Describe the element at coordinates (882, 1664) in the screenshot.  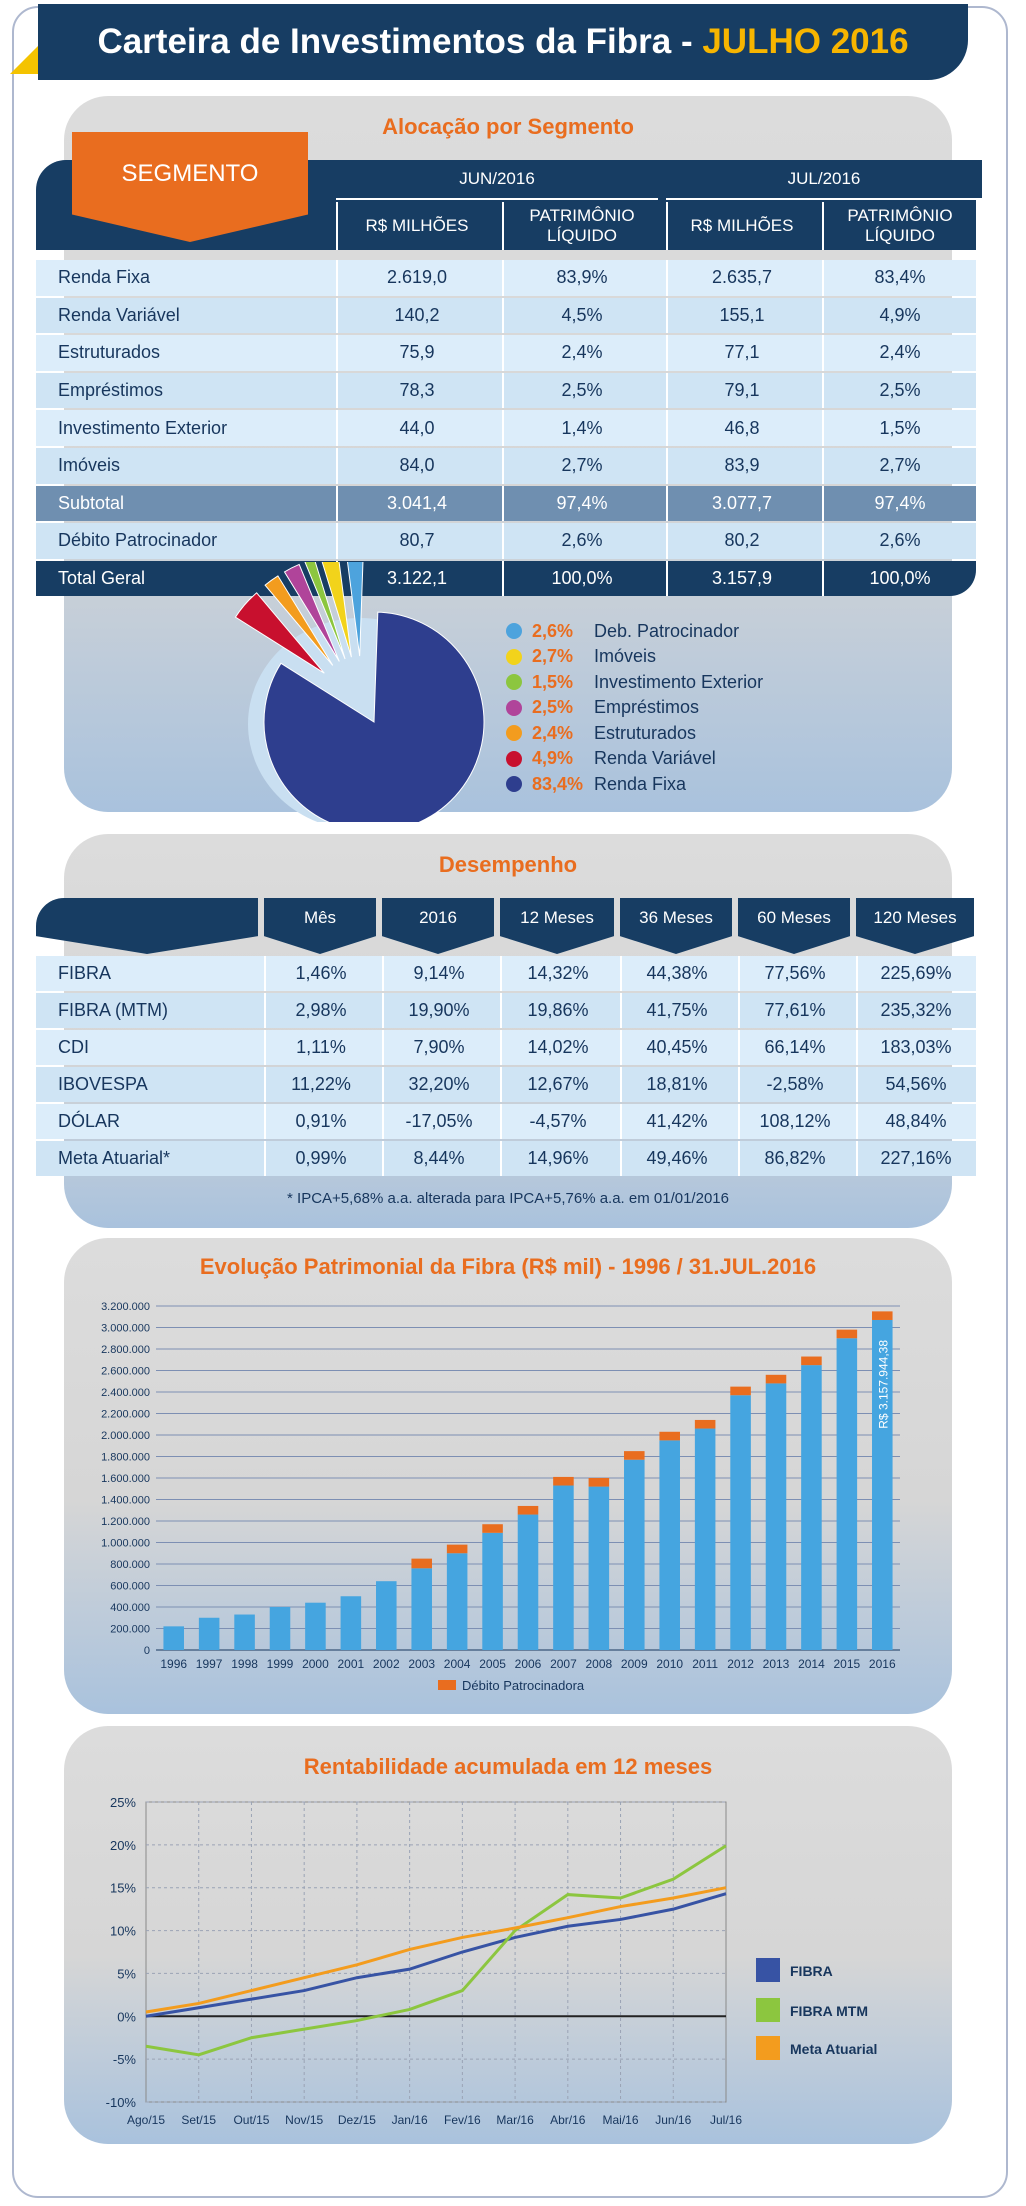
I see `x-tick-label: 2016` at that location.